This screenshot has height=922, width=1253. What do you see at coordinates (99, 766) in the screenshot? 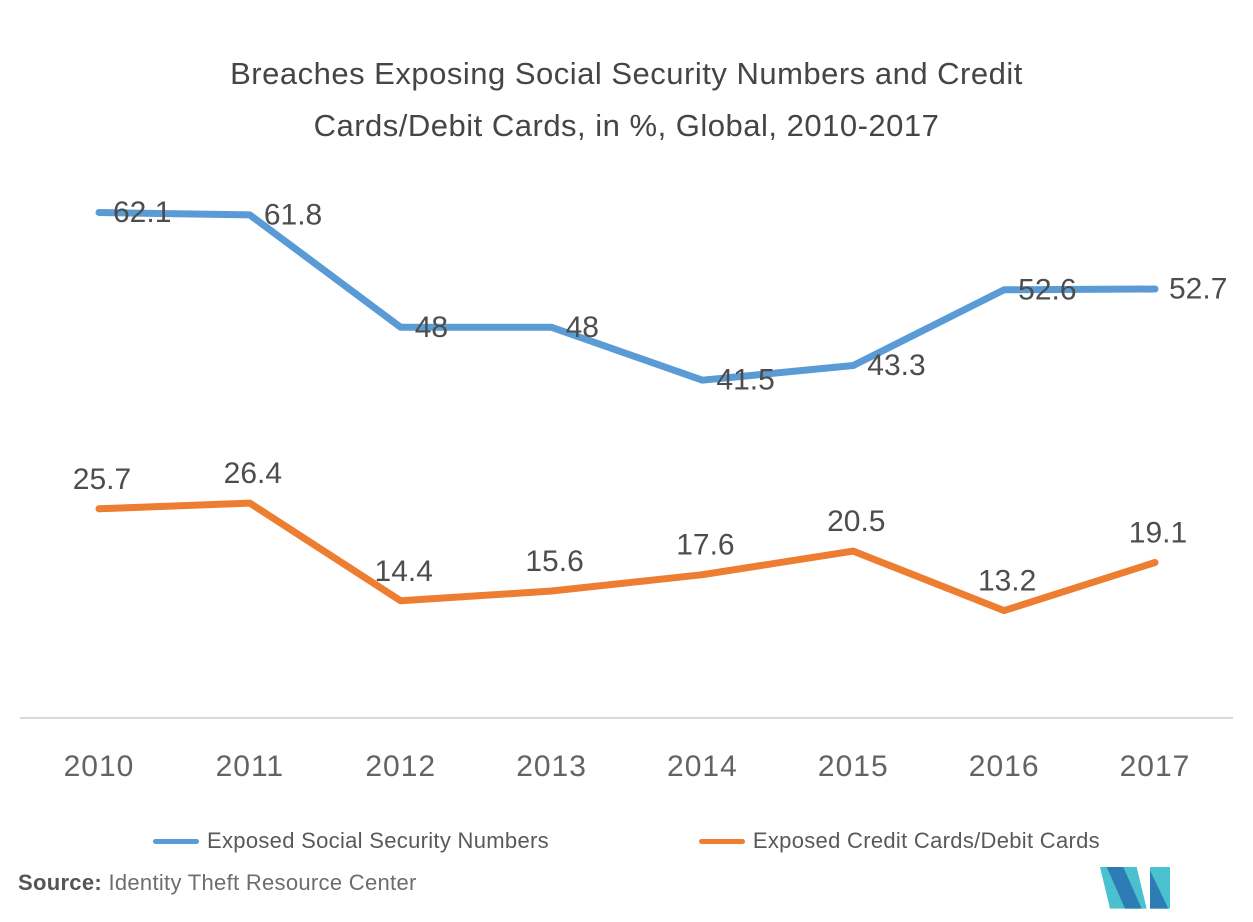
I see `x-axis-label: 2010` at bounding box center [99, 766].